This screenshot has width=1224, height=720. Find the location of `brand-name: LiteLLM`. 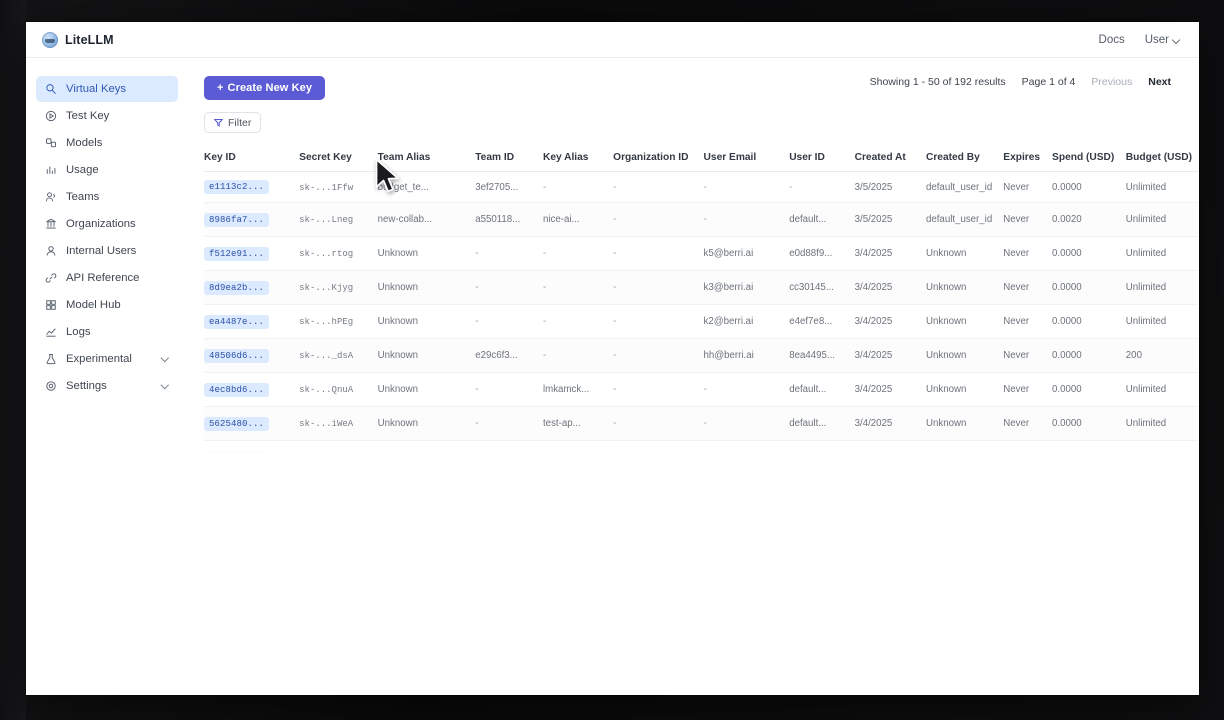

brand-name: LiteLLM is located at coordinates (89, 39).